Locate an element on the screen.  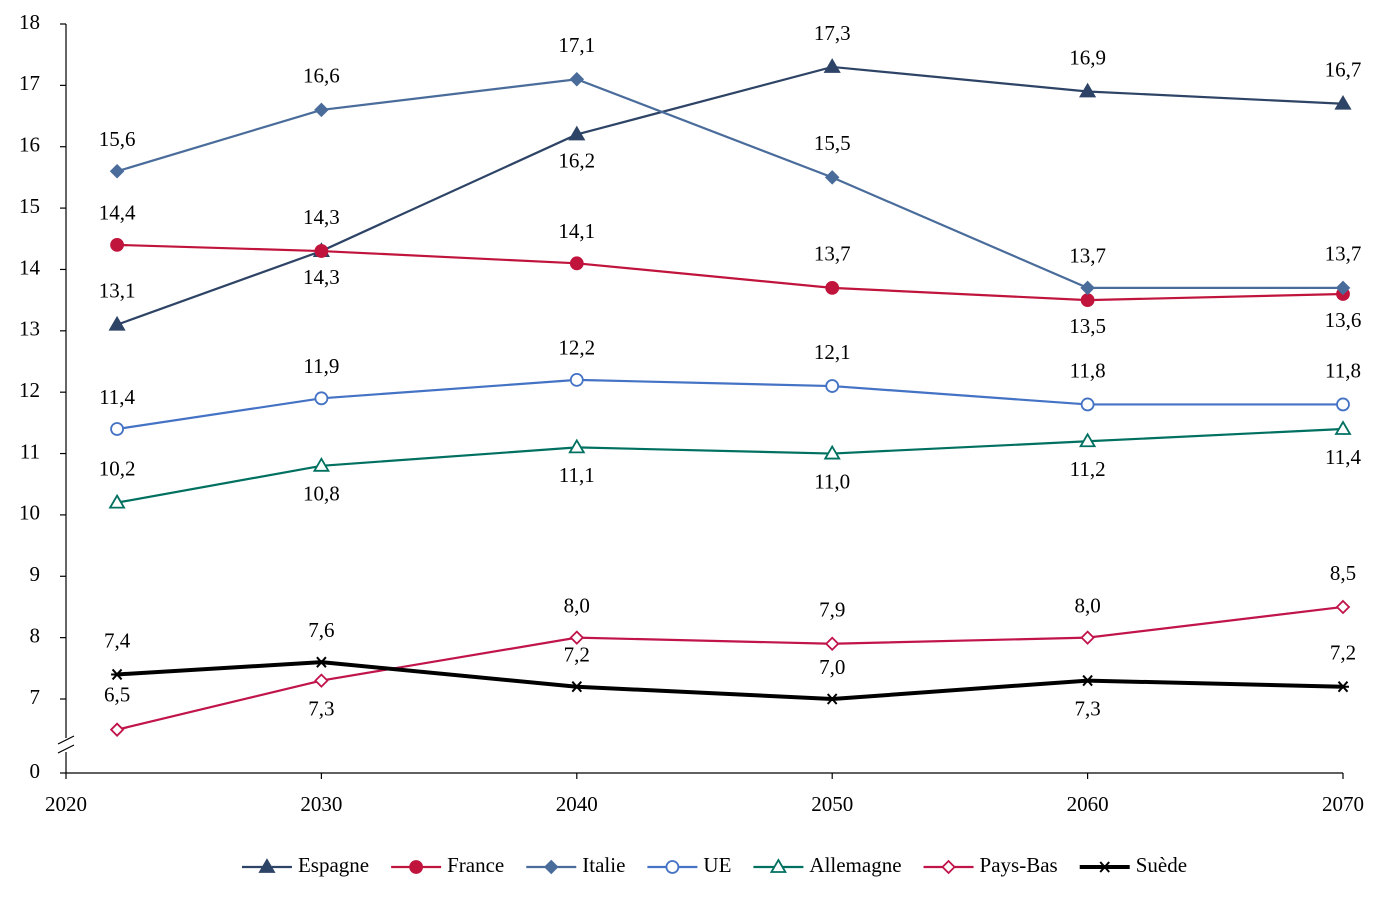
legend-label: Espagne is located at coordinates (333, 865).